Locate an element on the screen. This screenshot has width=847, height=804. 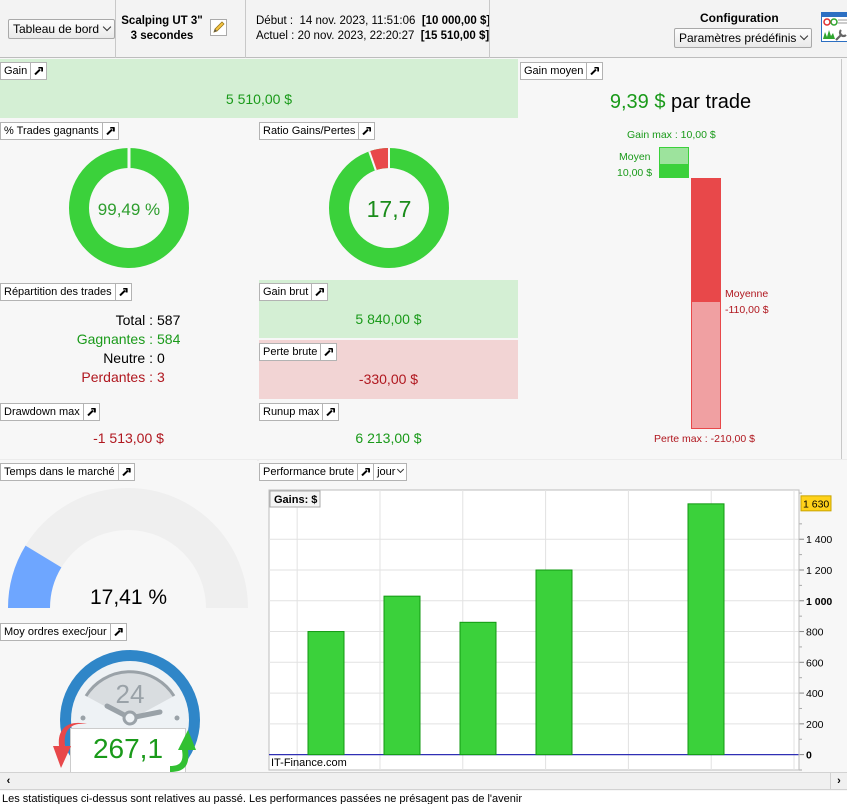
moyenne-value: -110,00 $ is located at coordinates (747, 310).